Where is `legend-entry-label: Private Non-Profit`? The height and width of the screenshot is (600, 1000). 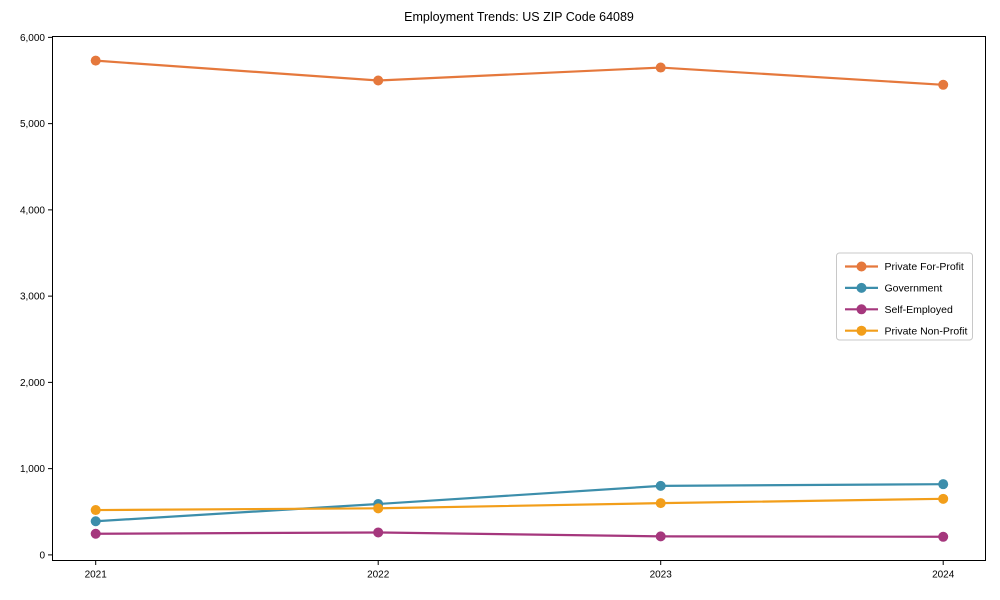
legend-entry-label: Private Non-Profit is located at coordinates (926, 331).